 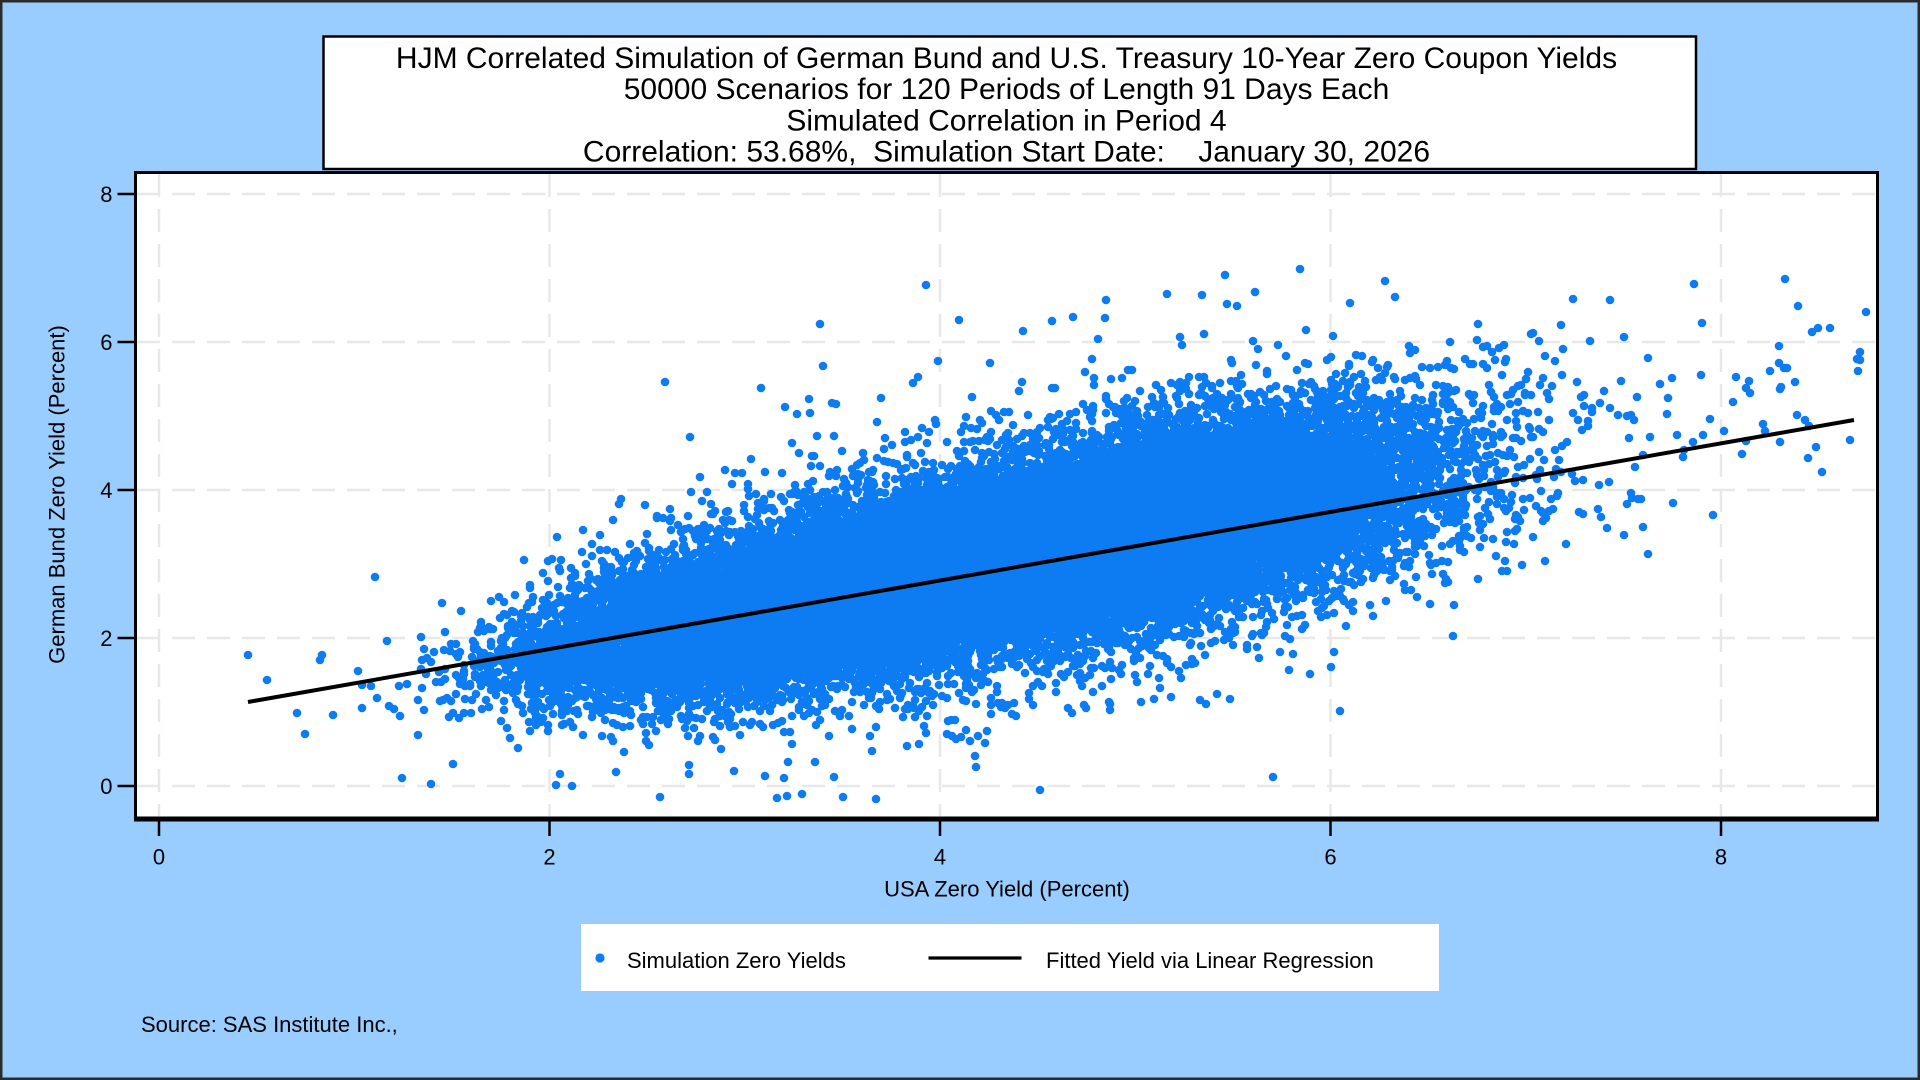 What do you see at coordinates (1210, 960) in the screenshot?
I see `svg-text:Fitted Yield via Linear Regres: Fitted Yield via Linear Regression` at bounding box center [1210, 960].